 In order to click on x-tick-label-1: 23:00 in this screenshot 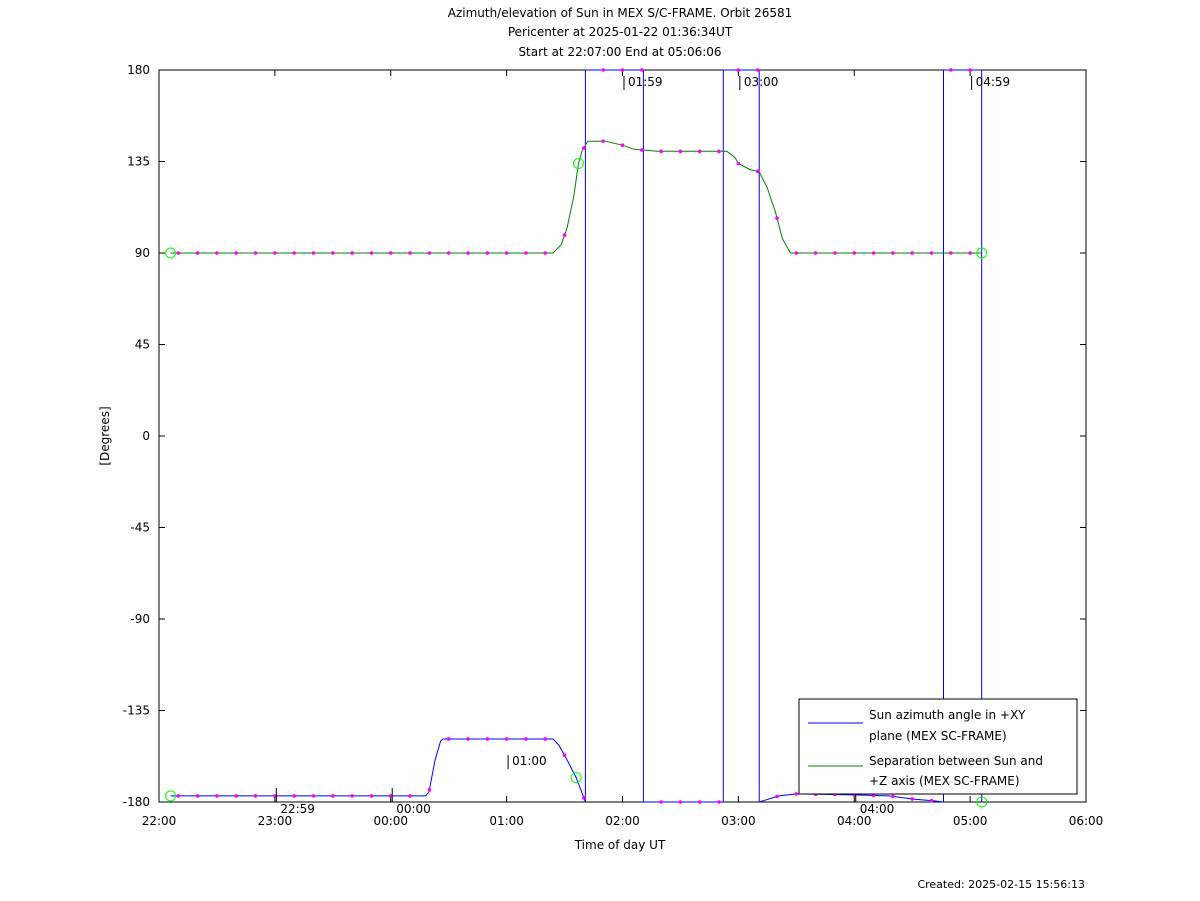, I will do `click(275, 821)`.